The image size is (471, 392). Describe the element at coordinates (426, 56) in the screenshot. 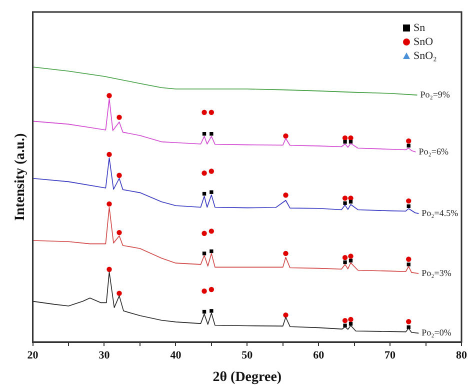

I see `legend-label: SnO₂` at that location.